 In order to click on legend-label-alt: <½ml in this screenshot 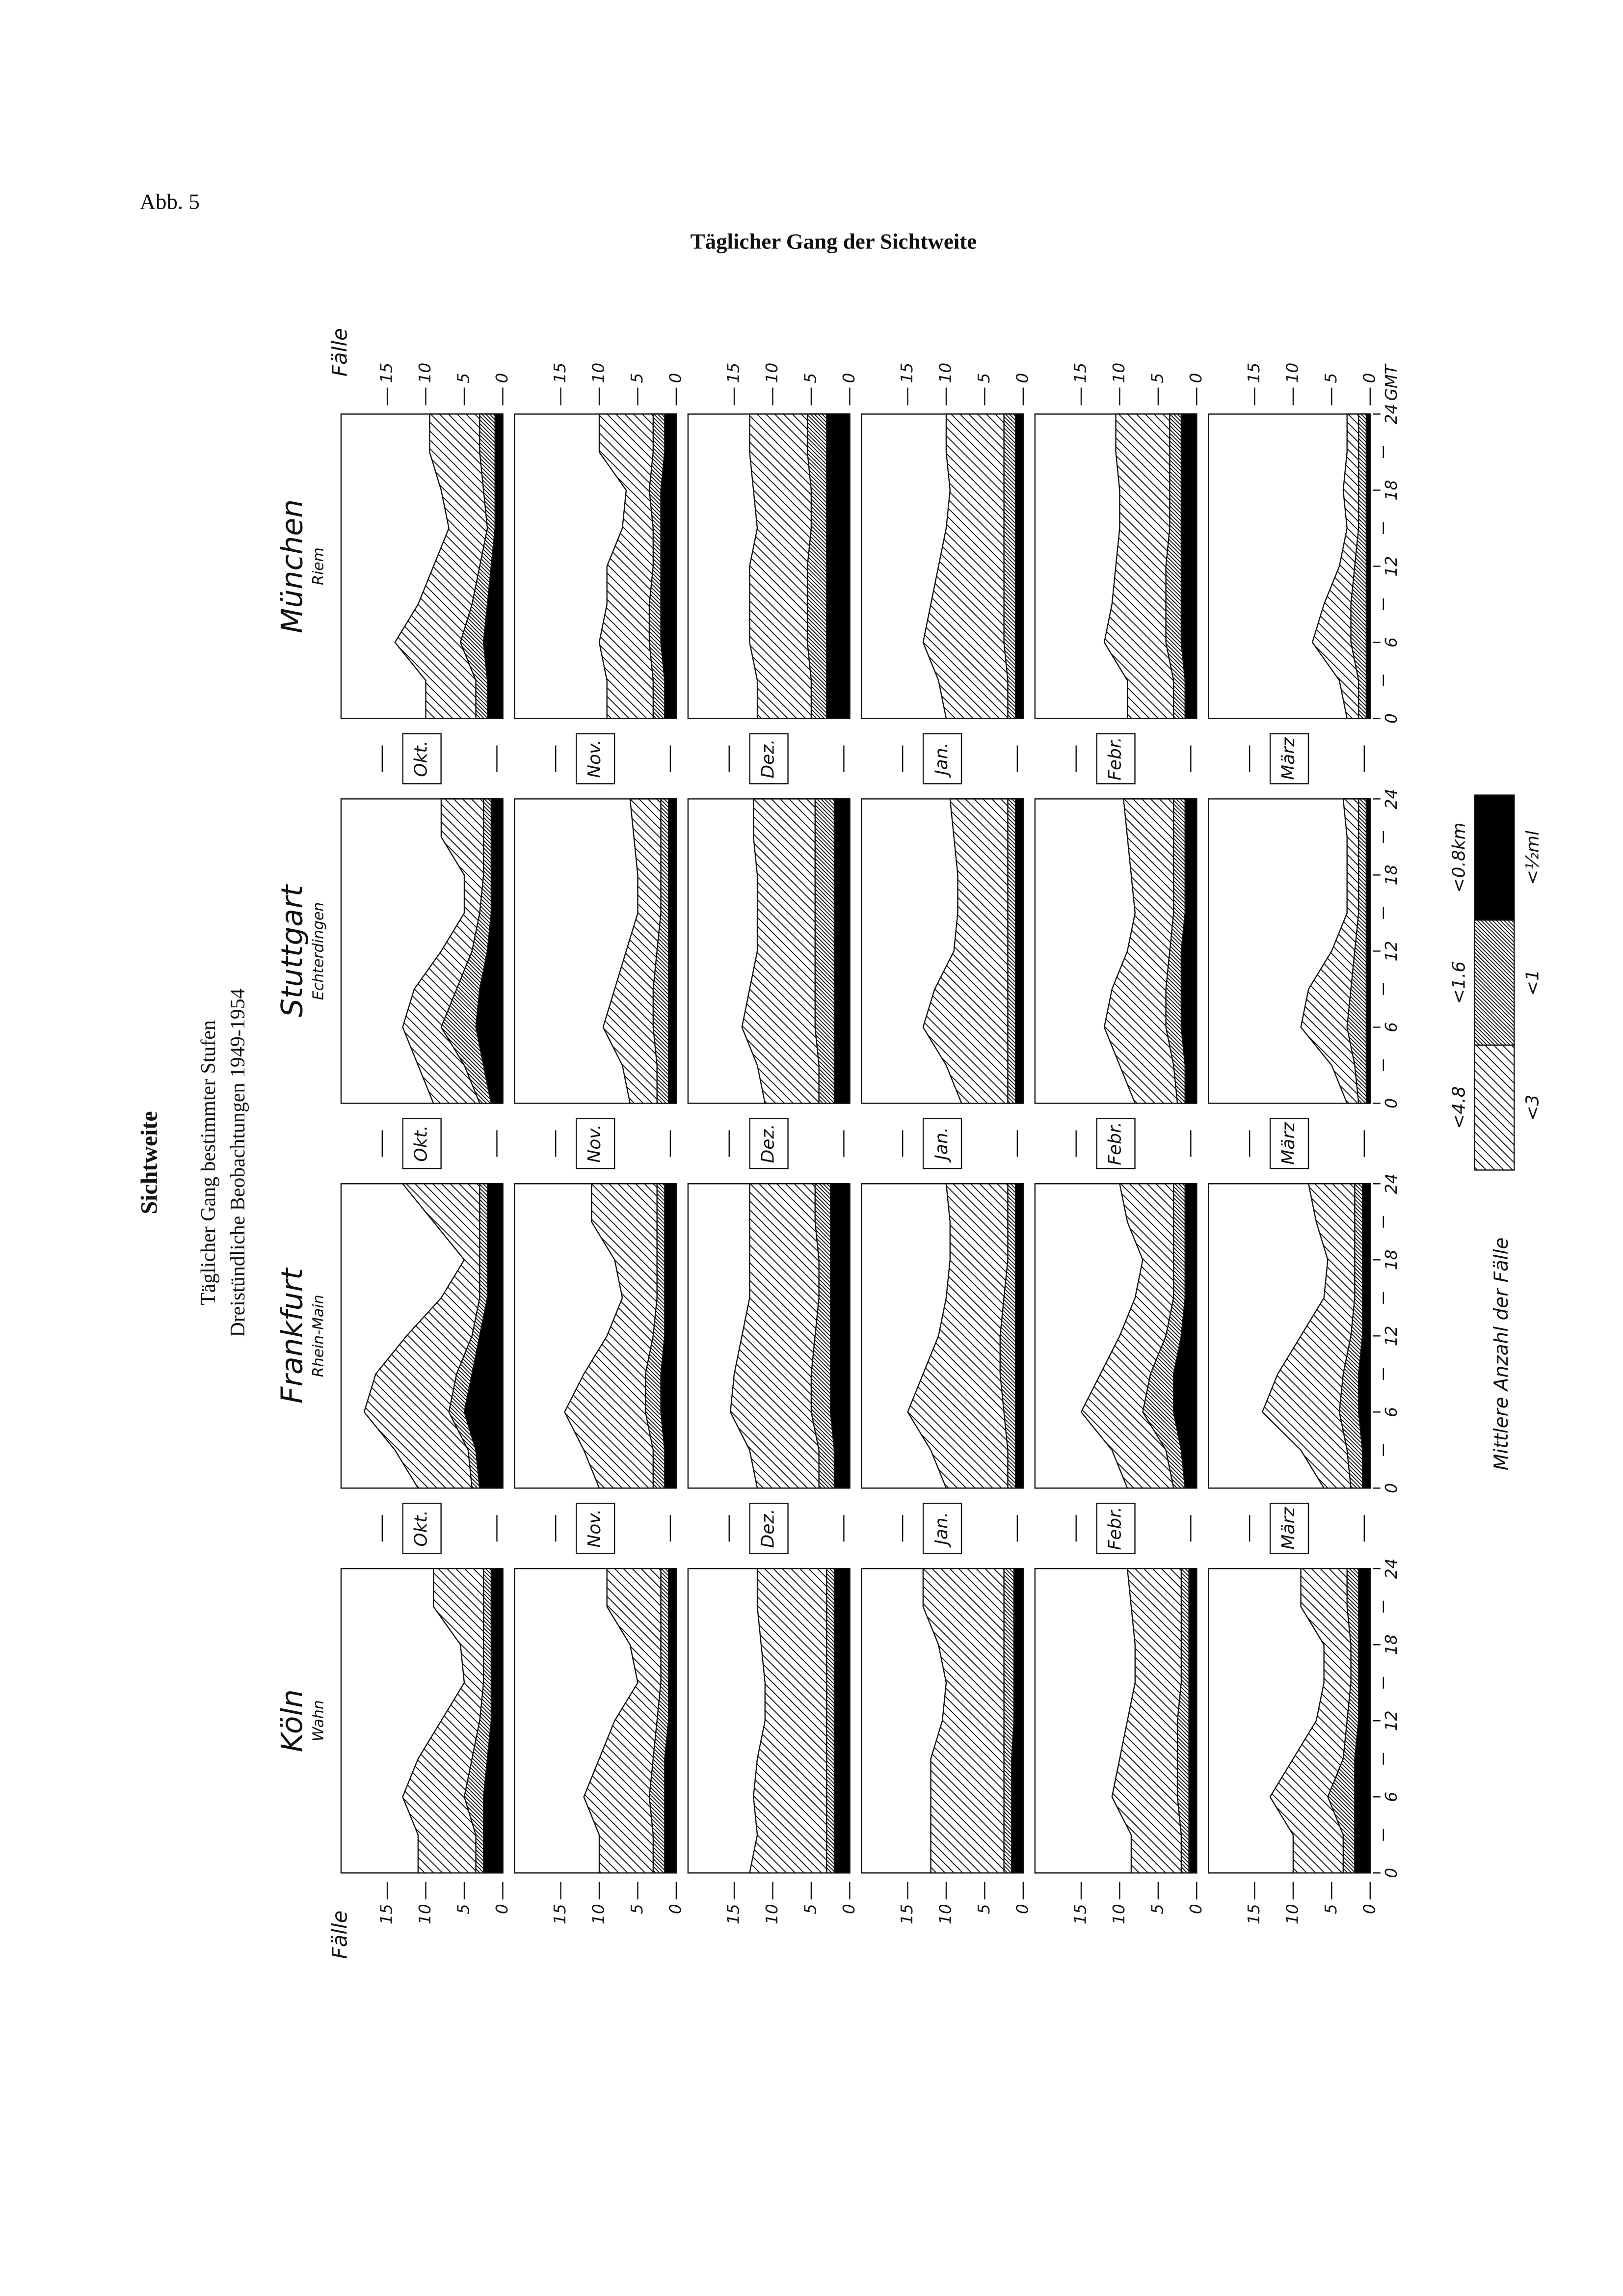, I will do `click(1532, 858)`.